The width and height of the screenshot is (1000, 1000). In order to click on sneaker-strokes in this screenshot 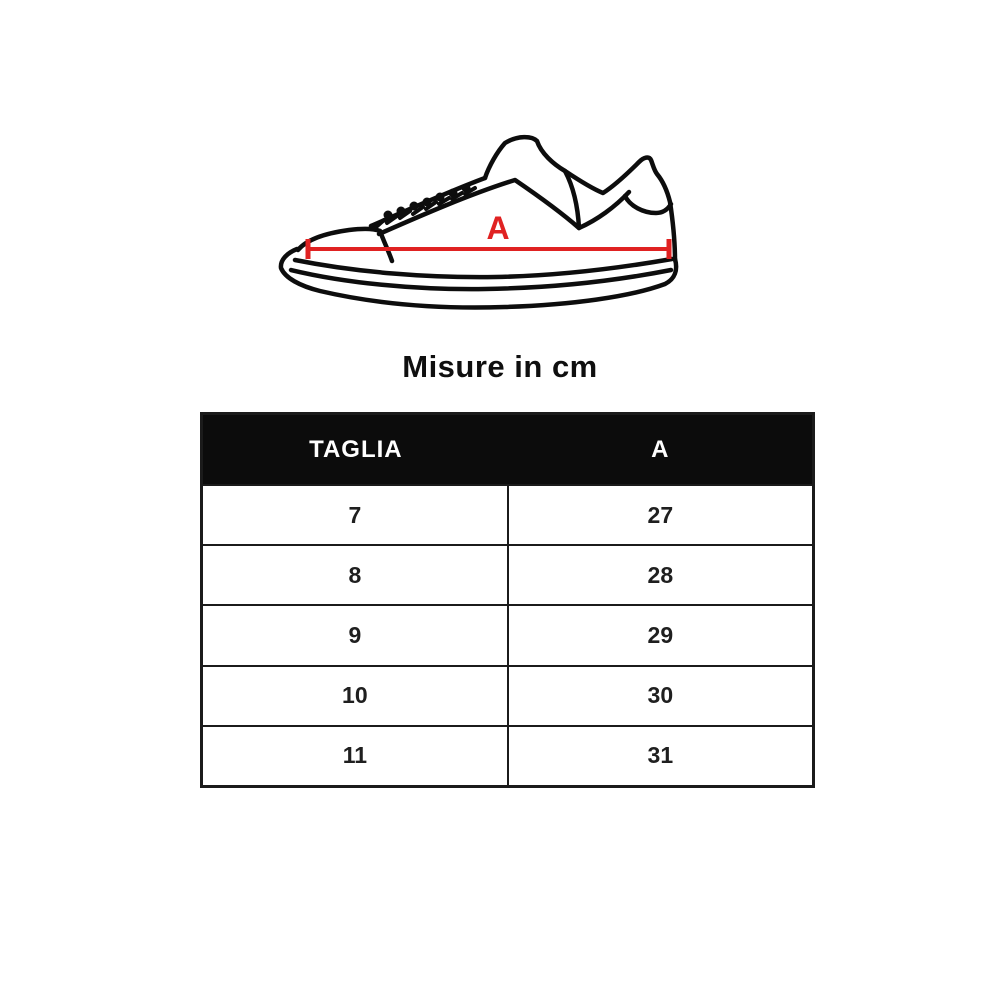, I will do `click(478, 222)`.